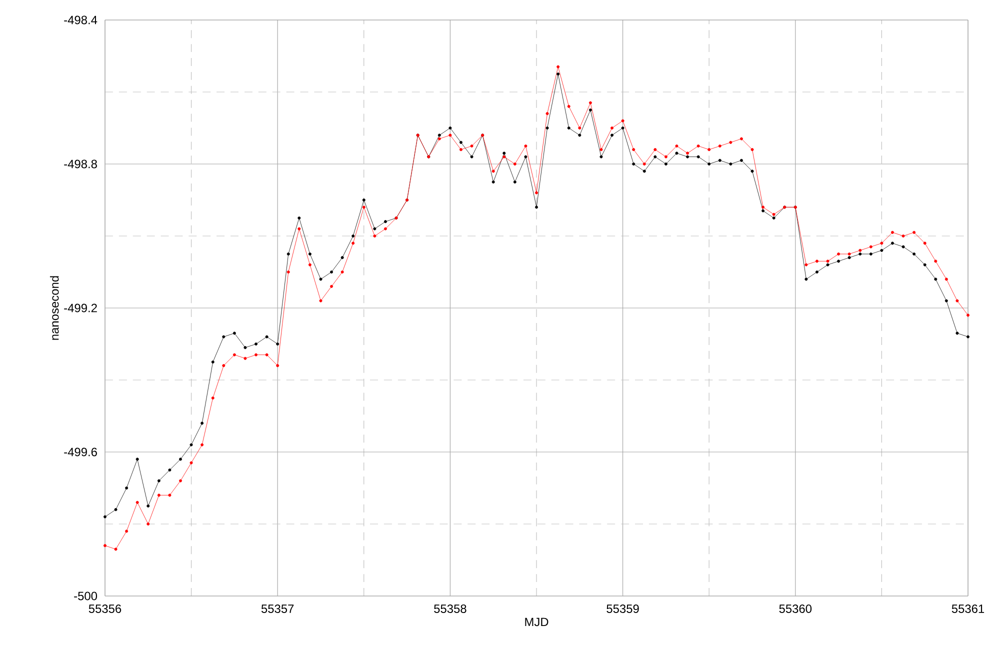 The width and height of the screenshot is (990, 657). Describe the element at coordinates (54, 308) in the screenshot. I see `y-axis-title: nanosecond` at that location.